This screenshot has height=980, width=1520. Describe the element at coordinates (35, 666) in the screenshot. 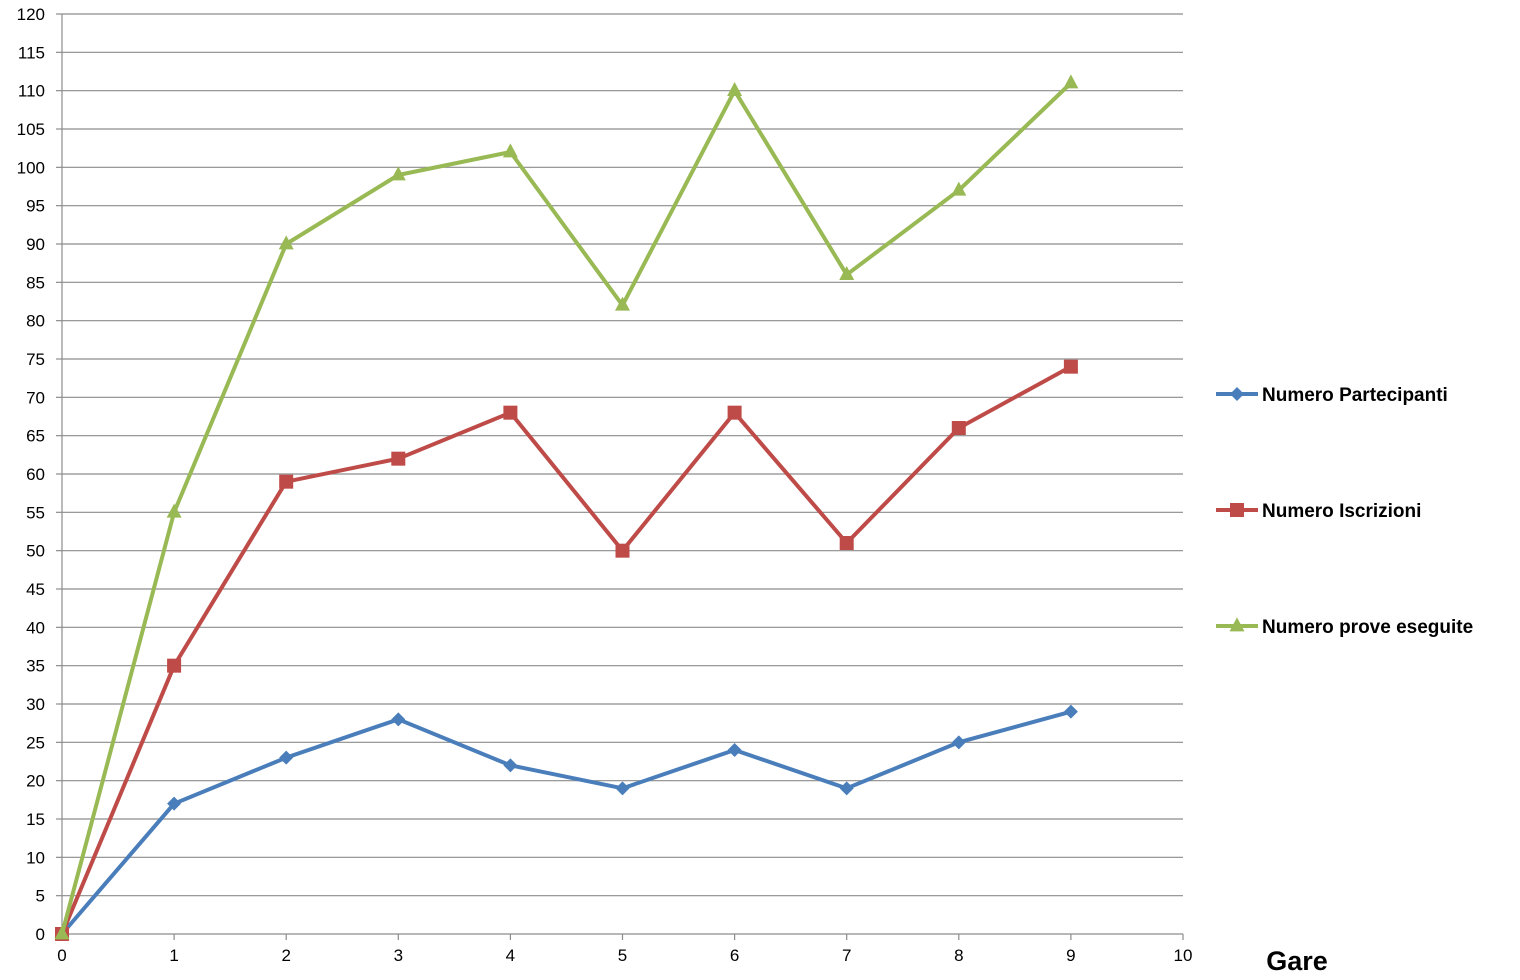

I see `y-tick-label: 35` at that location.